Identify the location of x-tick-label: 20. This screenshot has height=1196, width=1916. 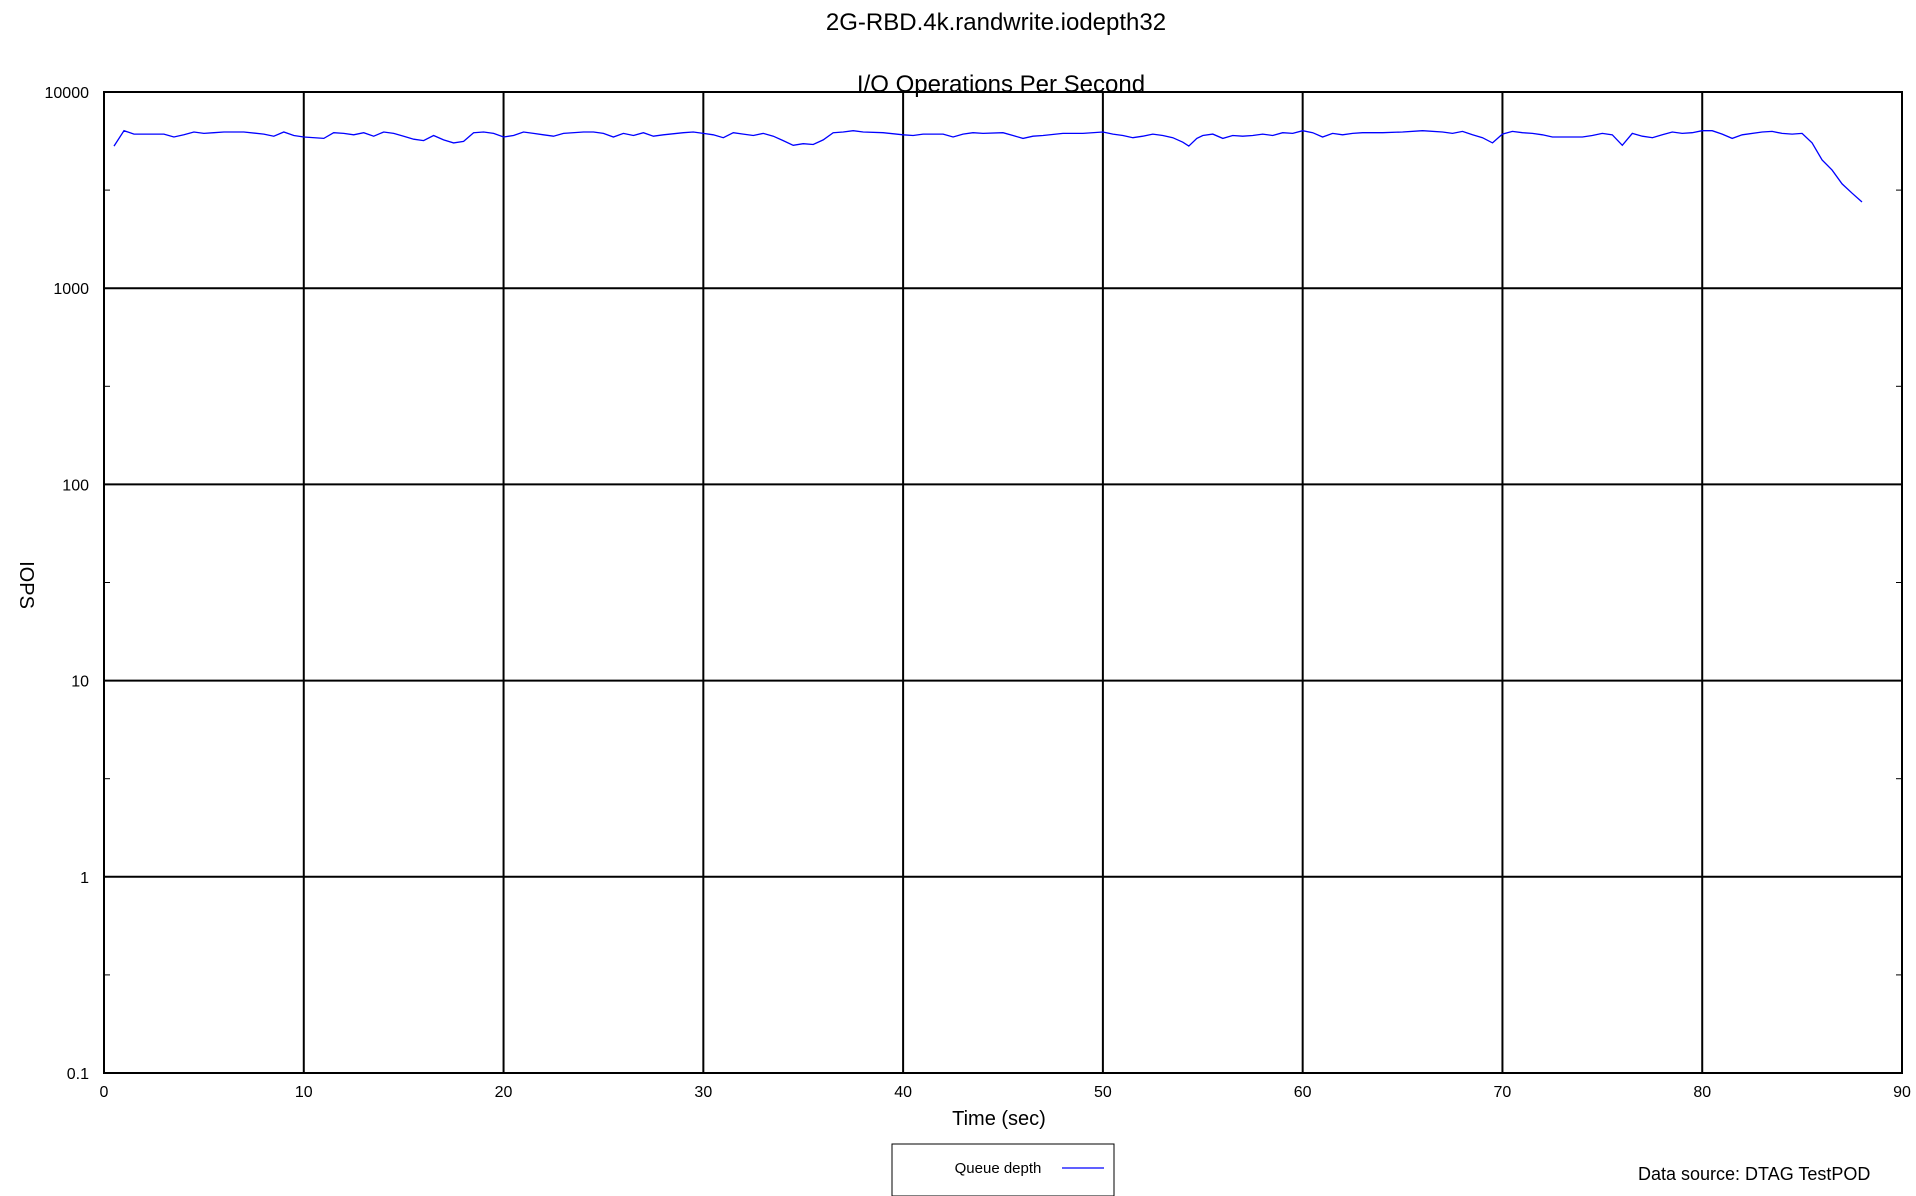
(504, 1092).